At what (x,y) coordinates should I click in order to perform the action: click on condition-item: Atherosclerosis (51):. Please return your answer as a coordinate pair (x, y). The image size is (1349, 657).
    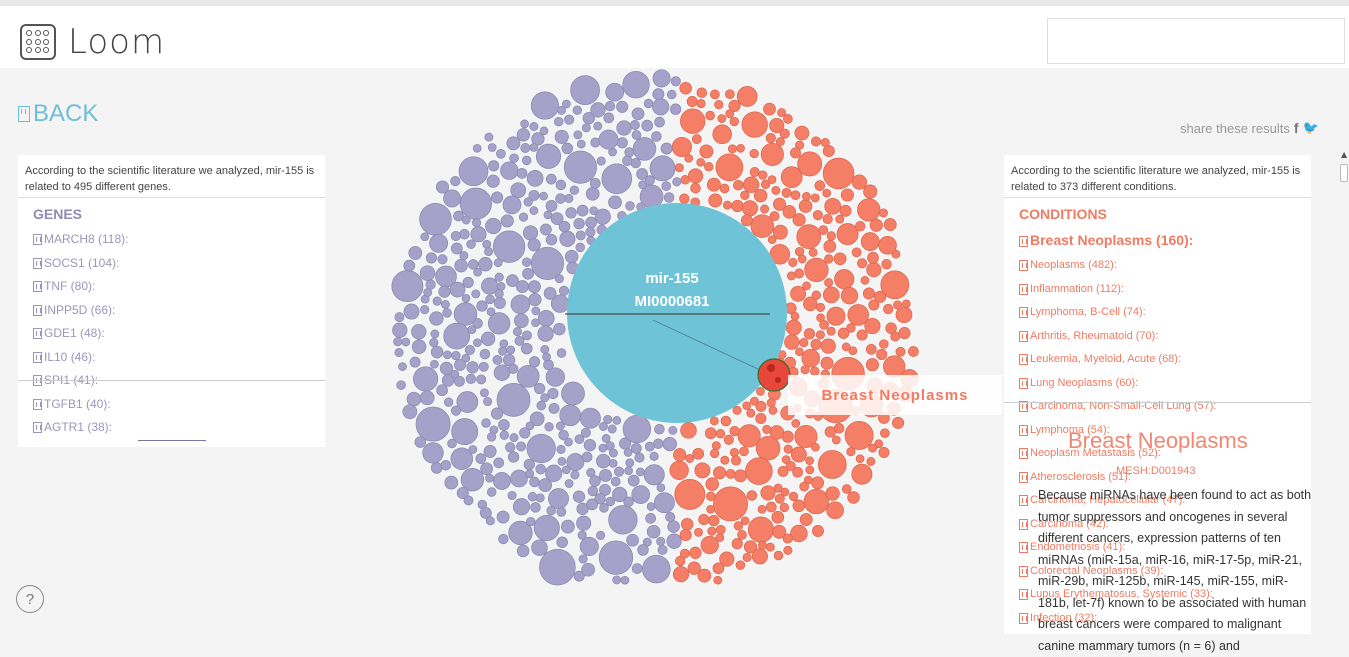
    Looking at the image, I should click on (1157, 478).